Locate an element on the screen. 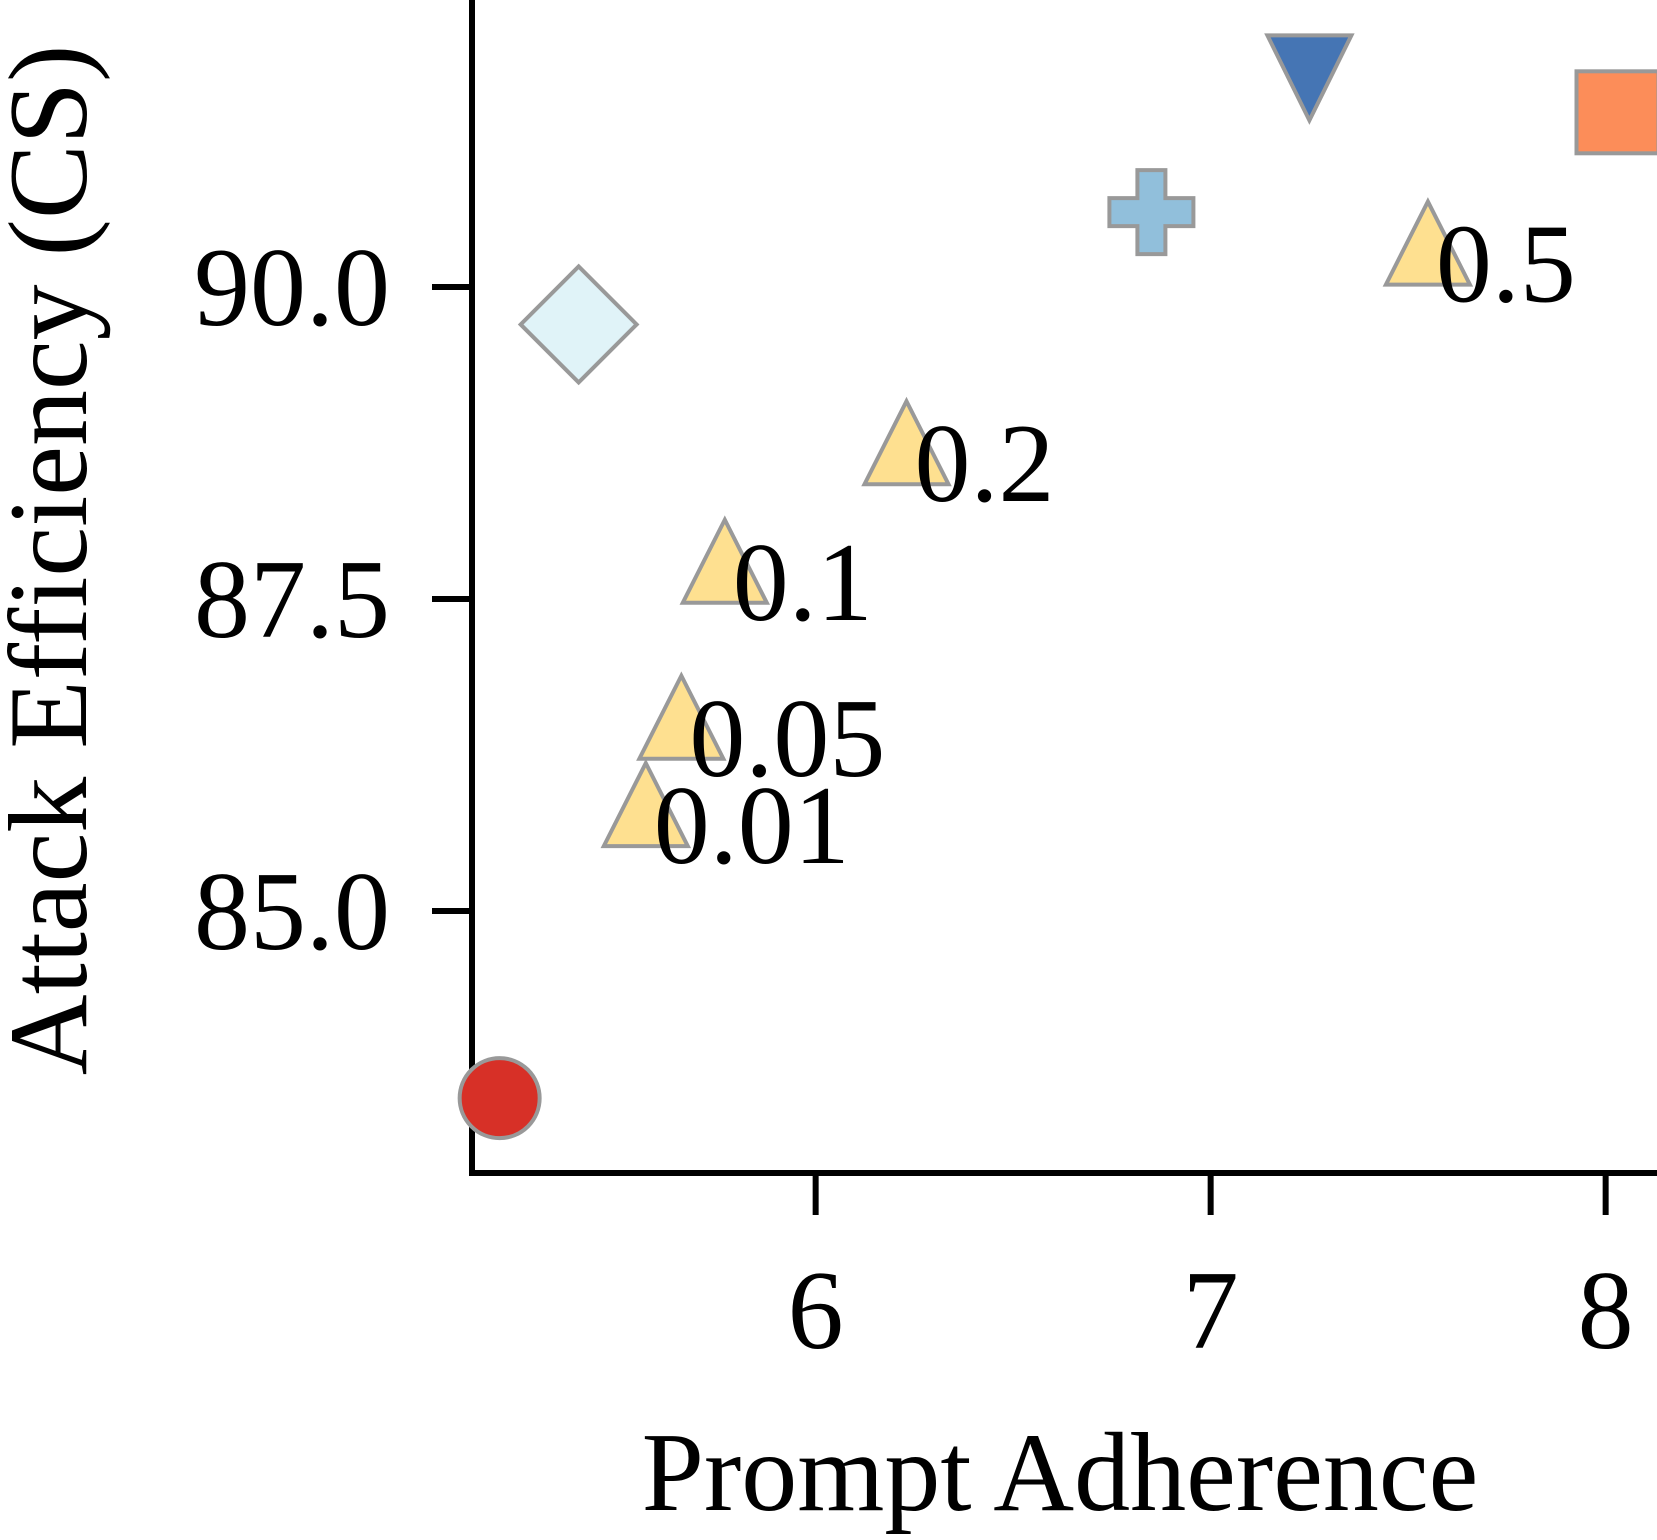 The width and height of the screenshot is (1657, 1540). point-label: 0.1 is located at coordinates (803, 583).